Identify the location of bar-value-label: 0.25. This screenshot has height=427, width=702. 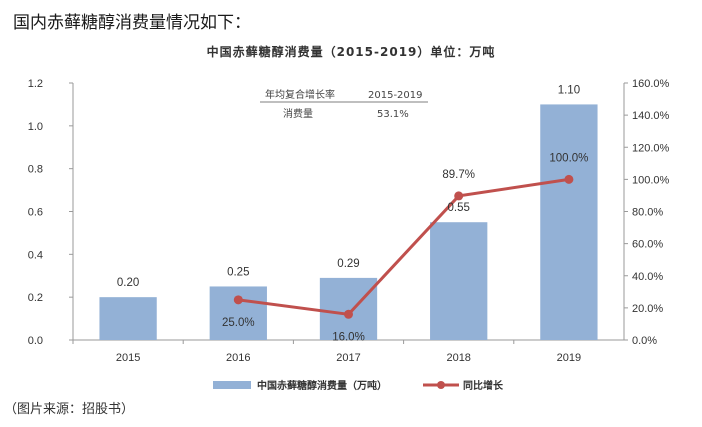
(238, 272).